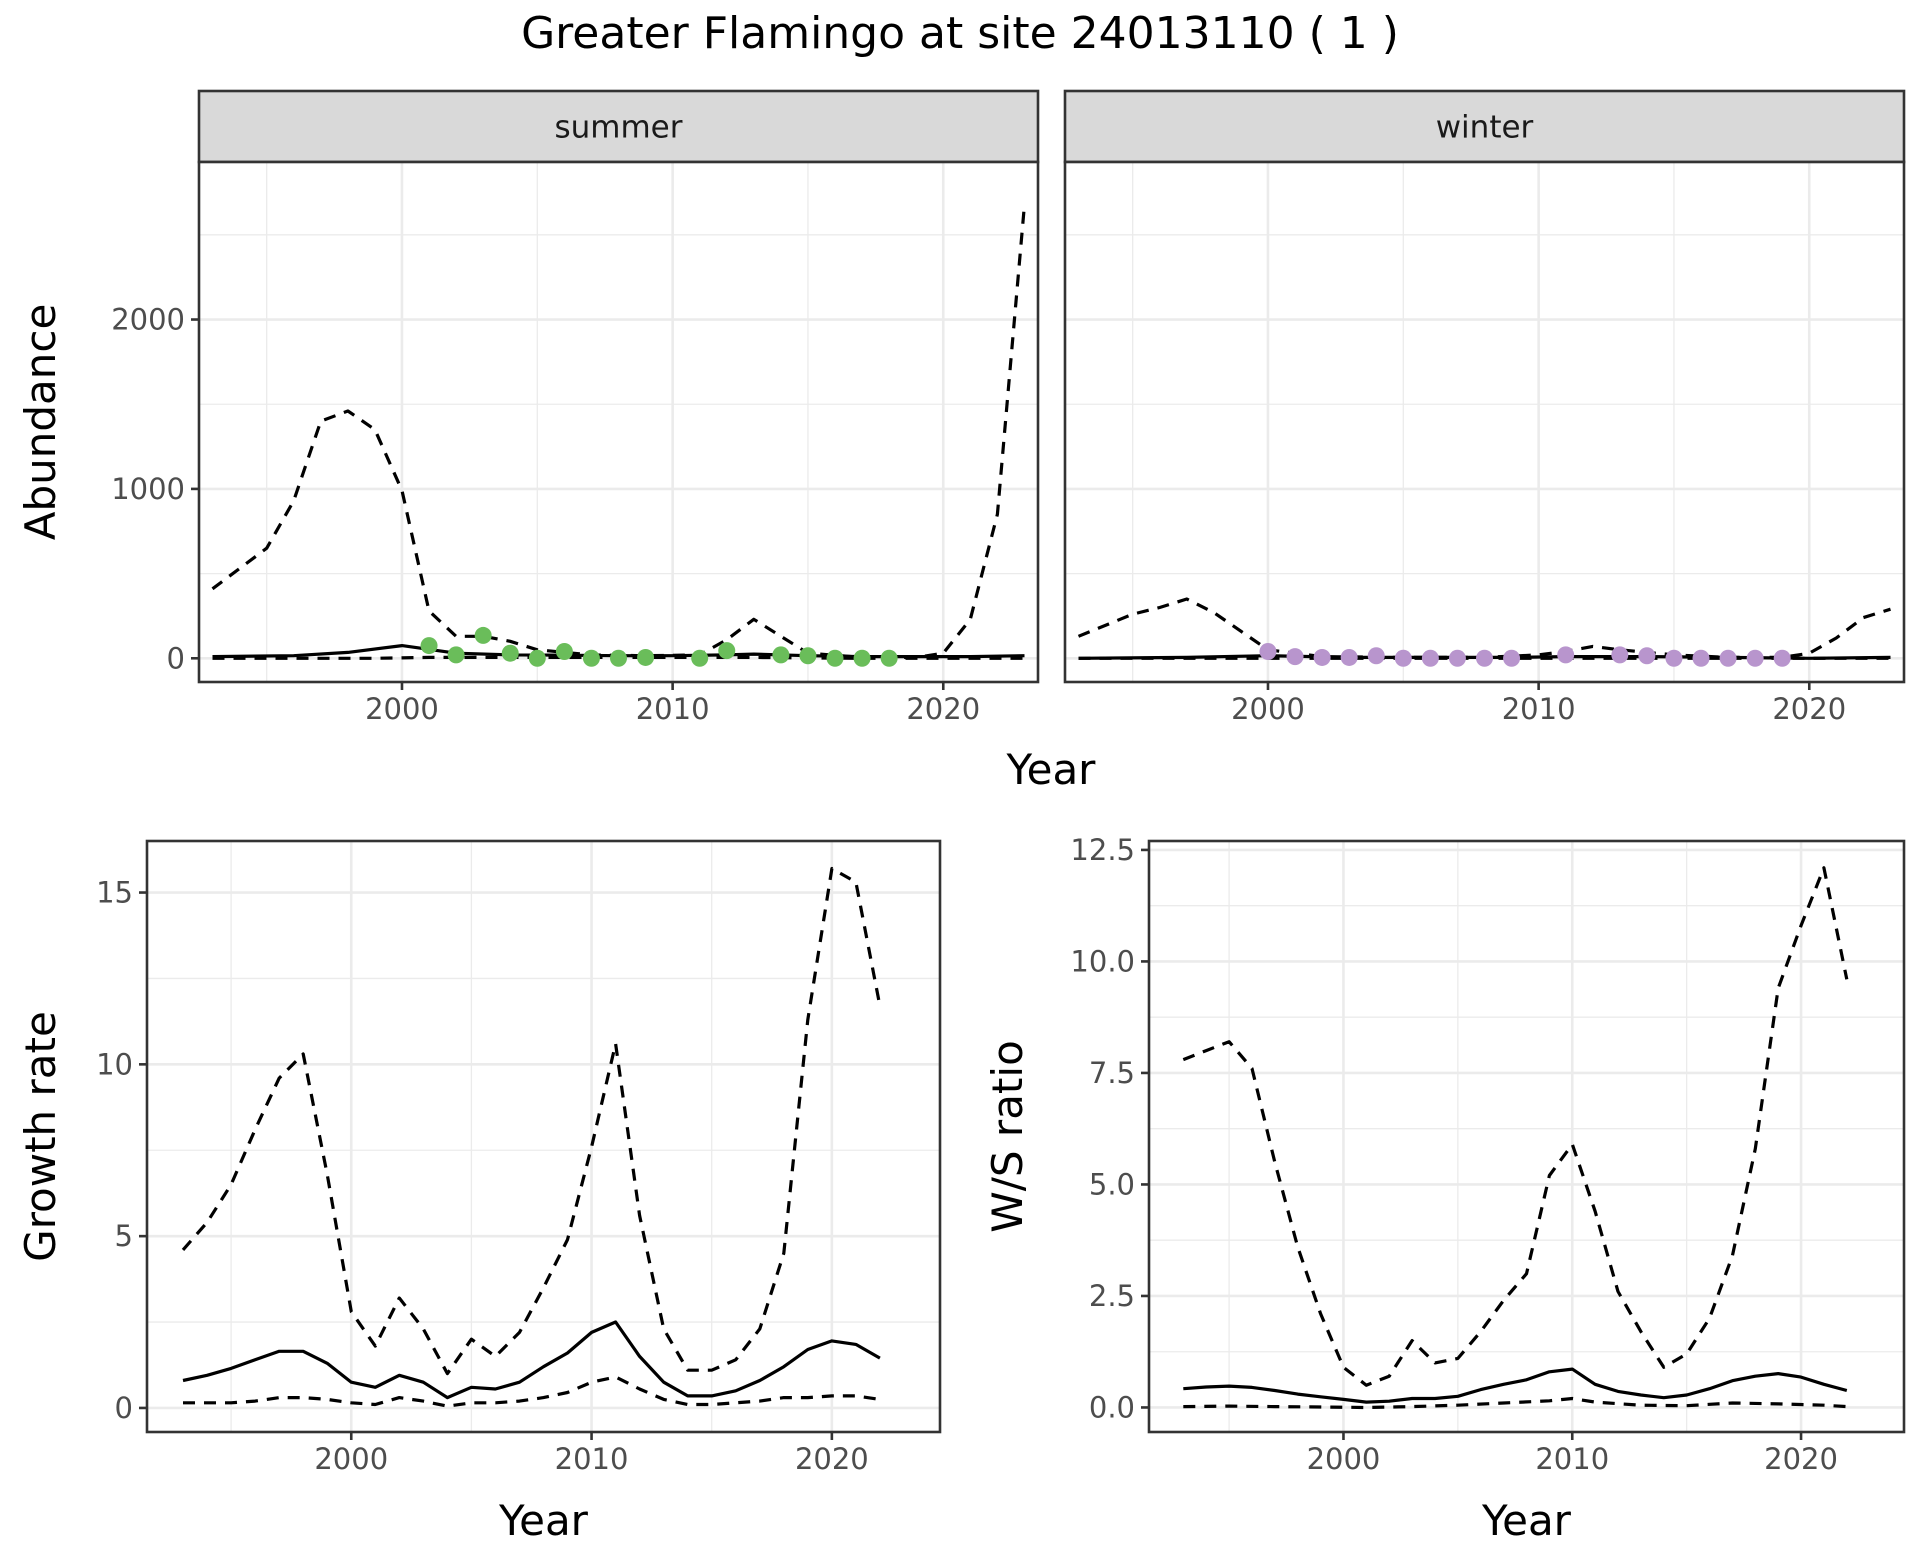 The width and height of the screenshot is (1920, 1560). I want to click on ratio-plot-bg, so click(1526, 1136).